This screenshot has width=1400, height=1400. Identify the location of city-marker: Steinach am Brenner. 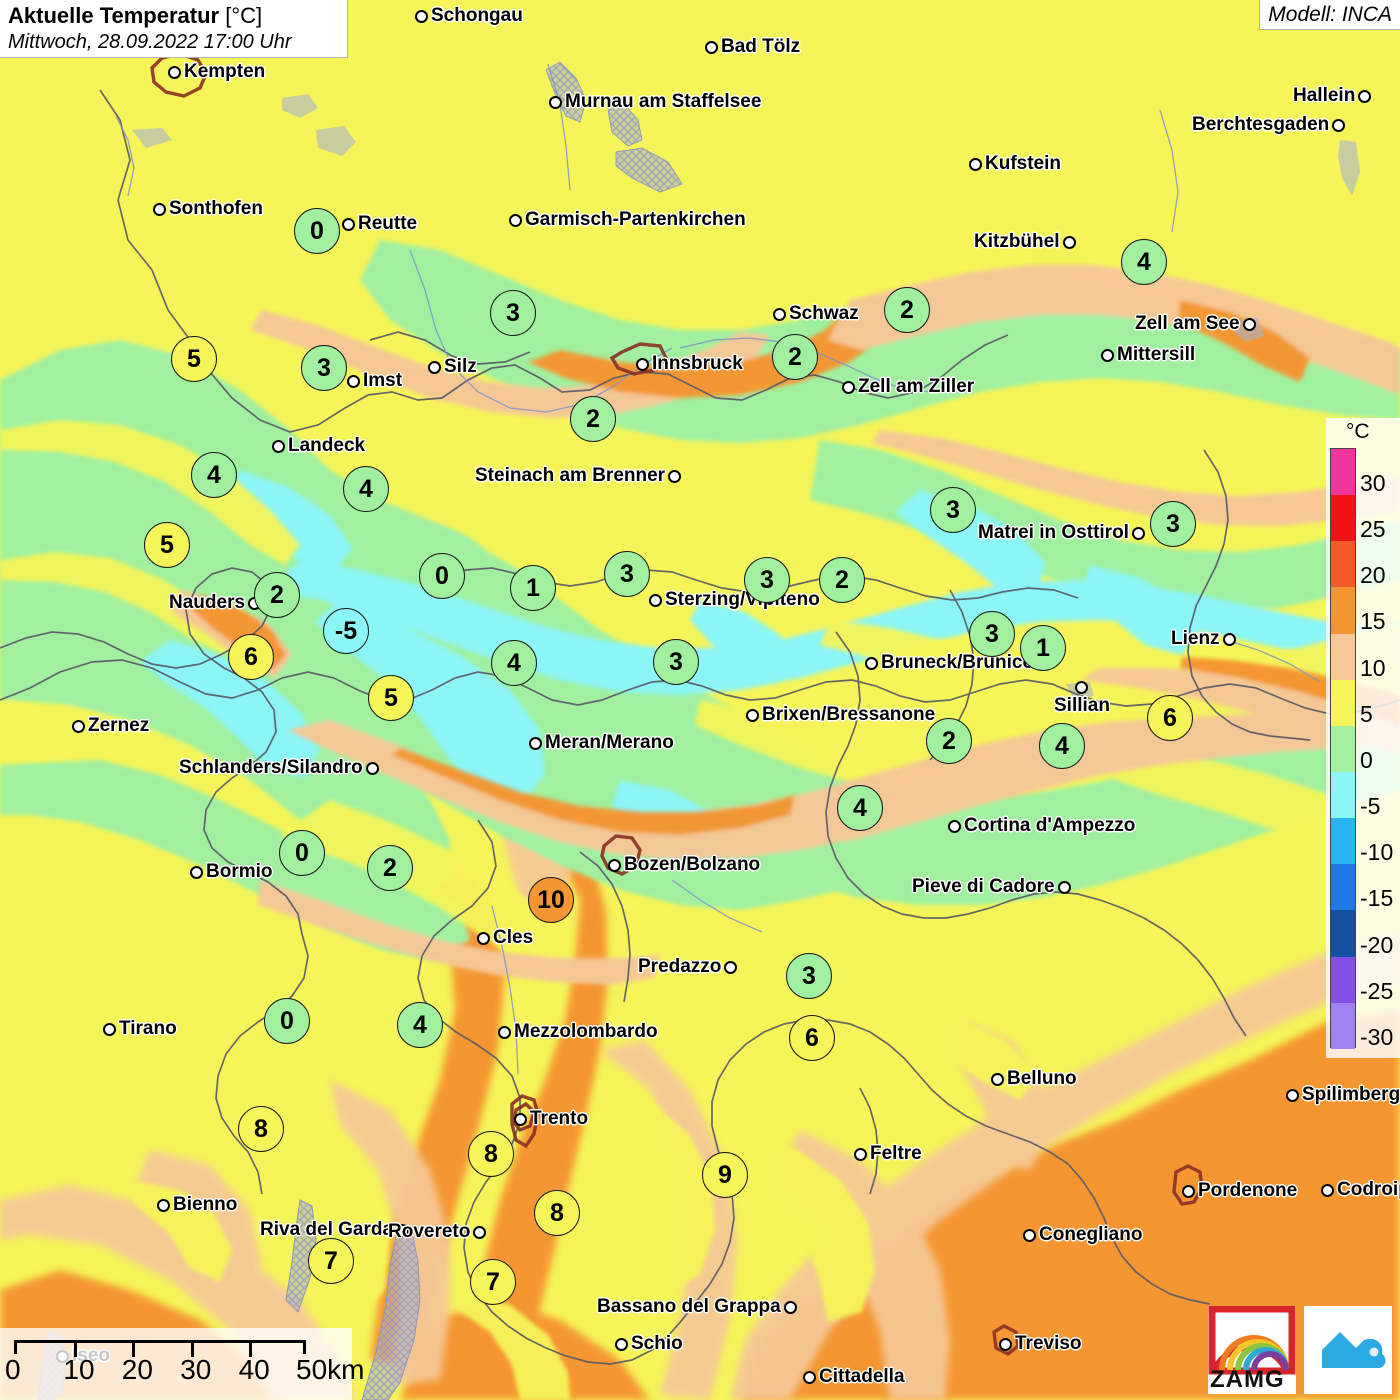
(578, 476).